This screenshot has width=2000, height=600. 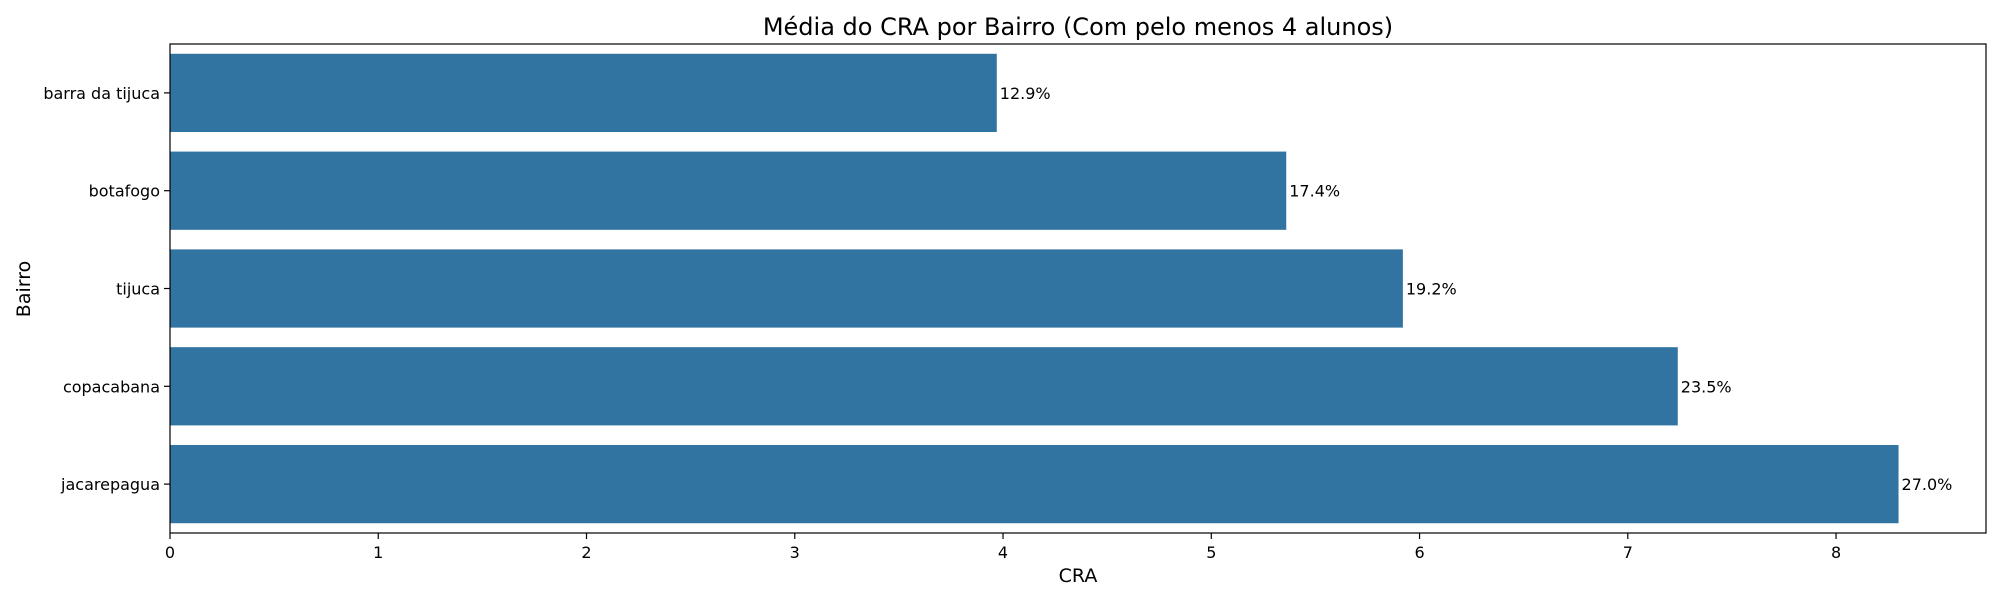 What do you see at coordinates (1211, 552) in the screenshot?
I see `x-tick-label: 5` at bounding box center [1211, 552].